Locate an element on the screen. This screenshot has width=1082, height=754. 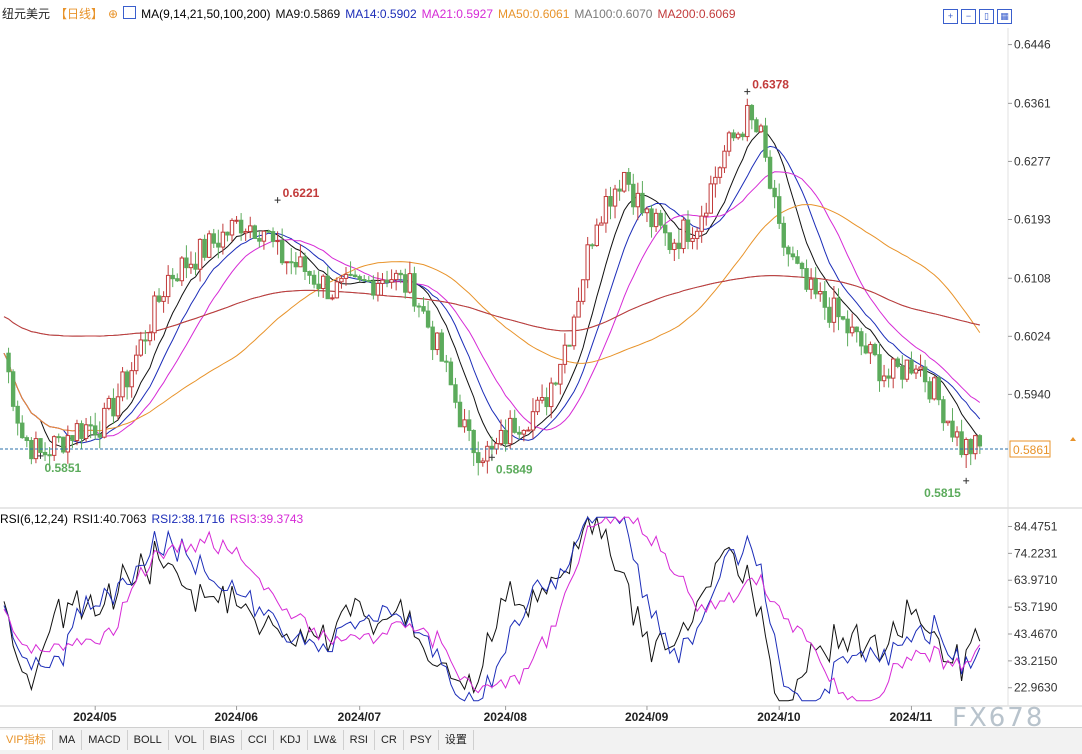
fit-icon: ▯ is located at coordinates (986, 16).